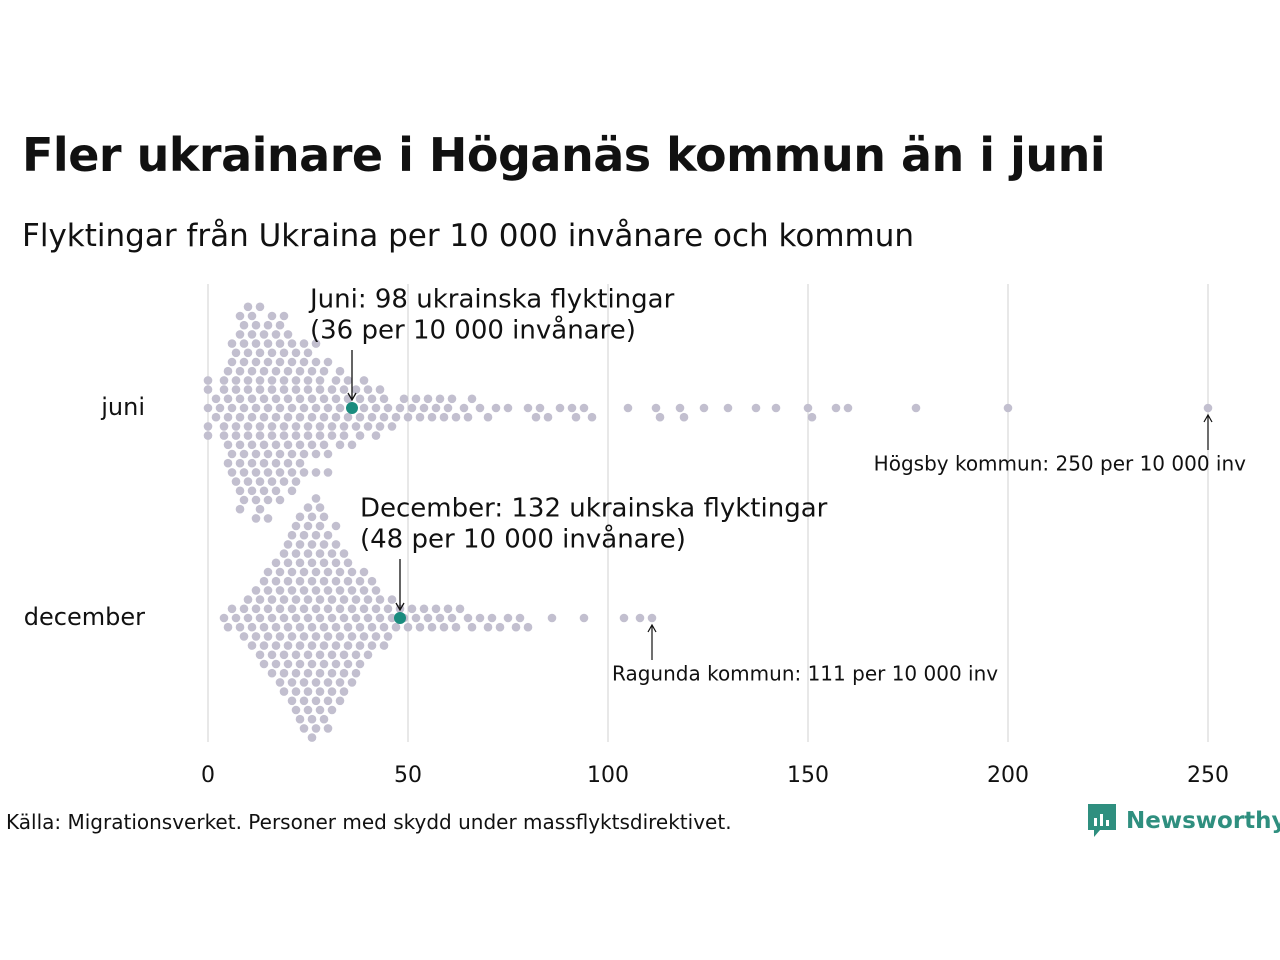  Describe the element at coordinates (1184, 821) in the screenshot. I see `newsworthy-logo: Newsworthy` at that location.